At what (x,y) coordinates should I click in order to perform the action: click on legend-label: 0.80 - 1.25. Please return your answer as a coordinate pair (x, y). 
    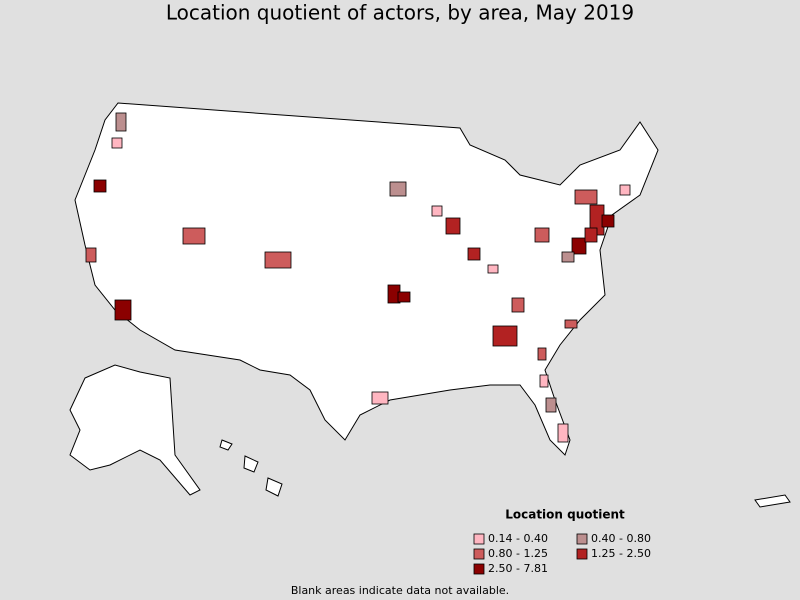
    Looking at the image, I should click on (518, 553).